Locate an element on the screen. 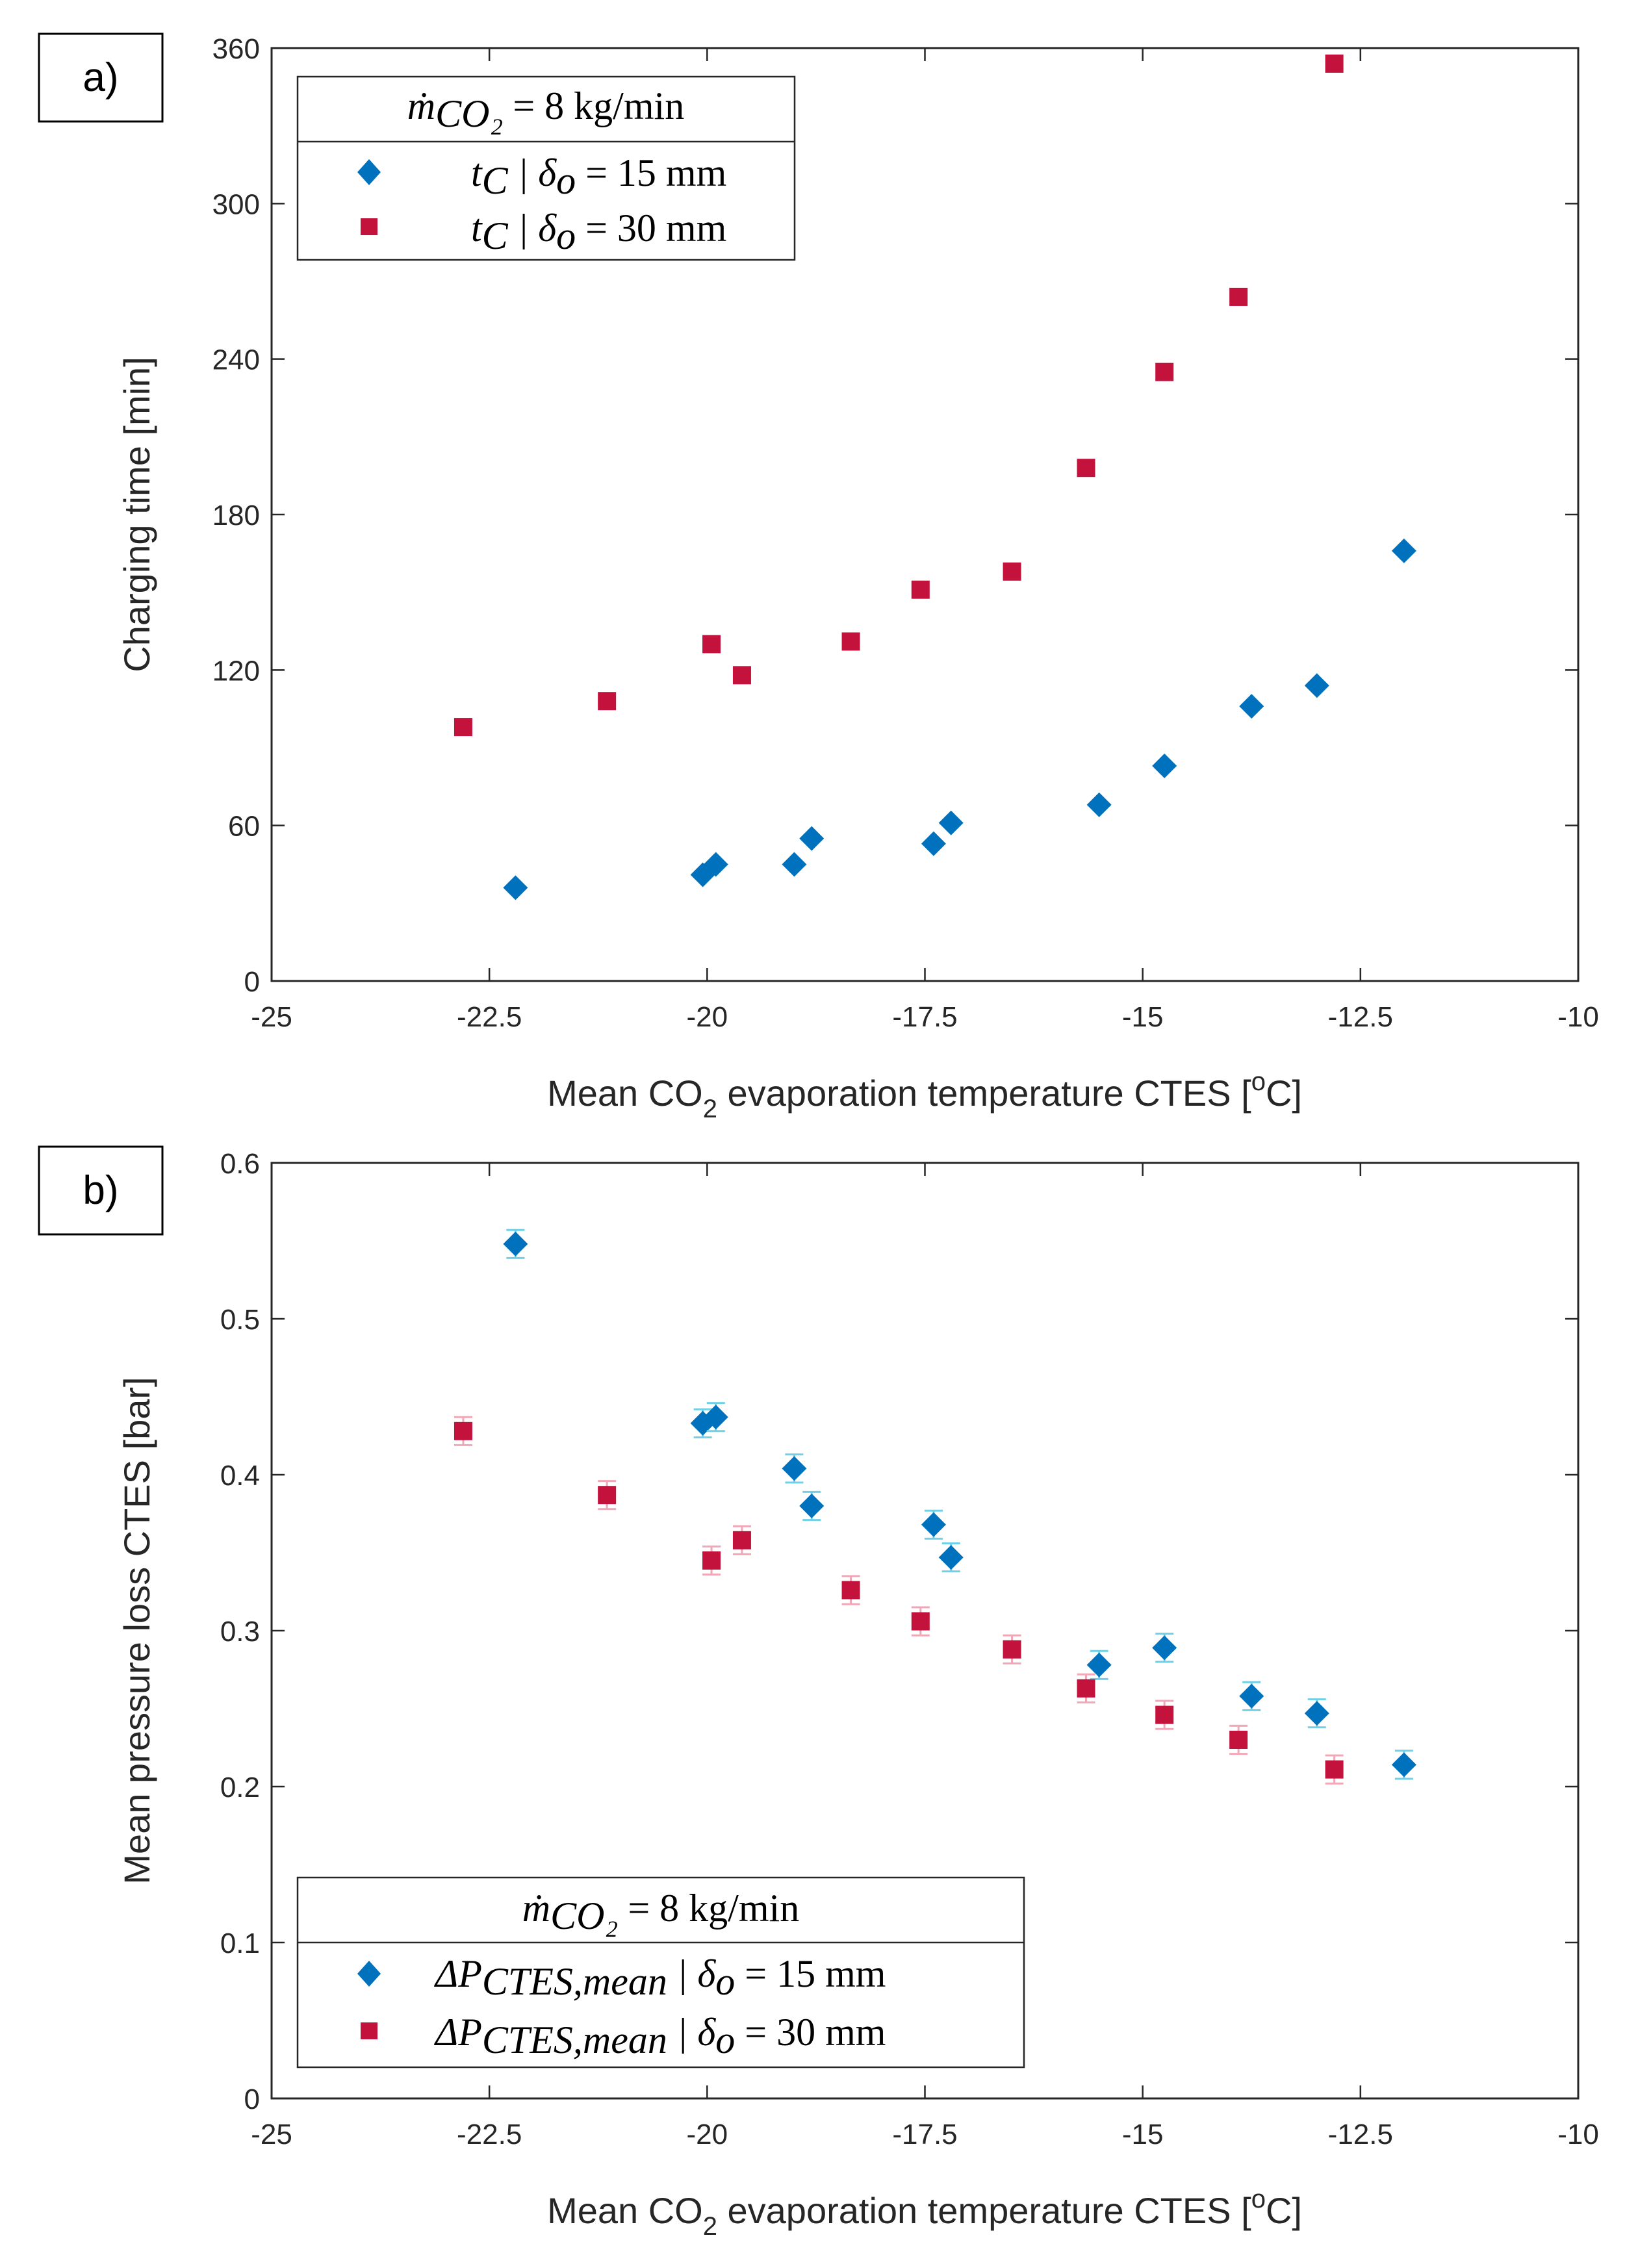 The height and width of the screenshot is (2268, 1638). legend-label-15mm-b: ΔPCTES,mean | δo = 15 mm is located at coordinates (660, 1977).